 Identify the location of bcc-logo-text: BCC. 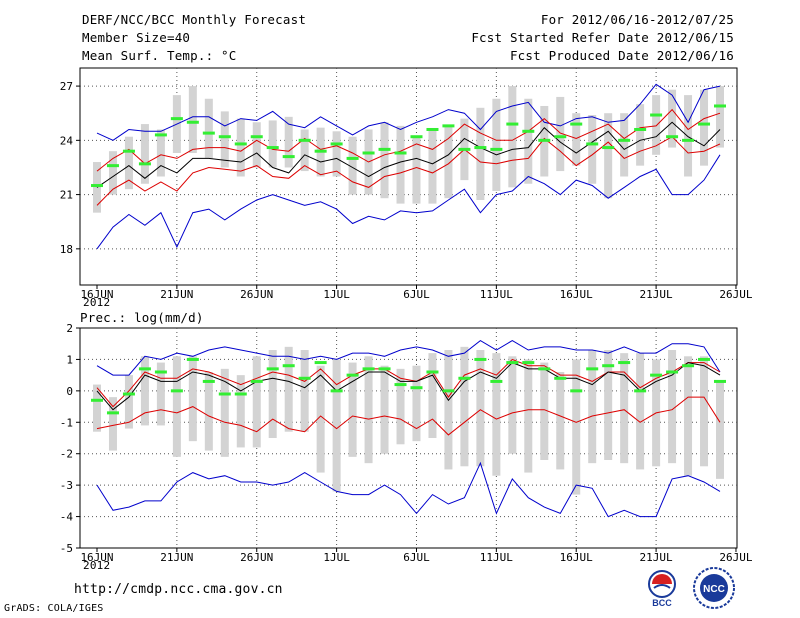
(662, 603).